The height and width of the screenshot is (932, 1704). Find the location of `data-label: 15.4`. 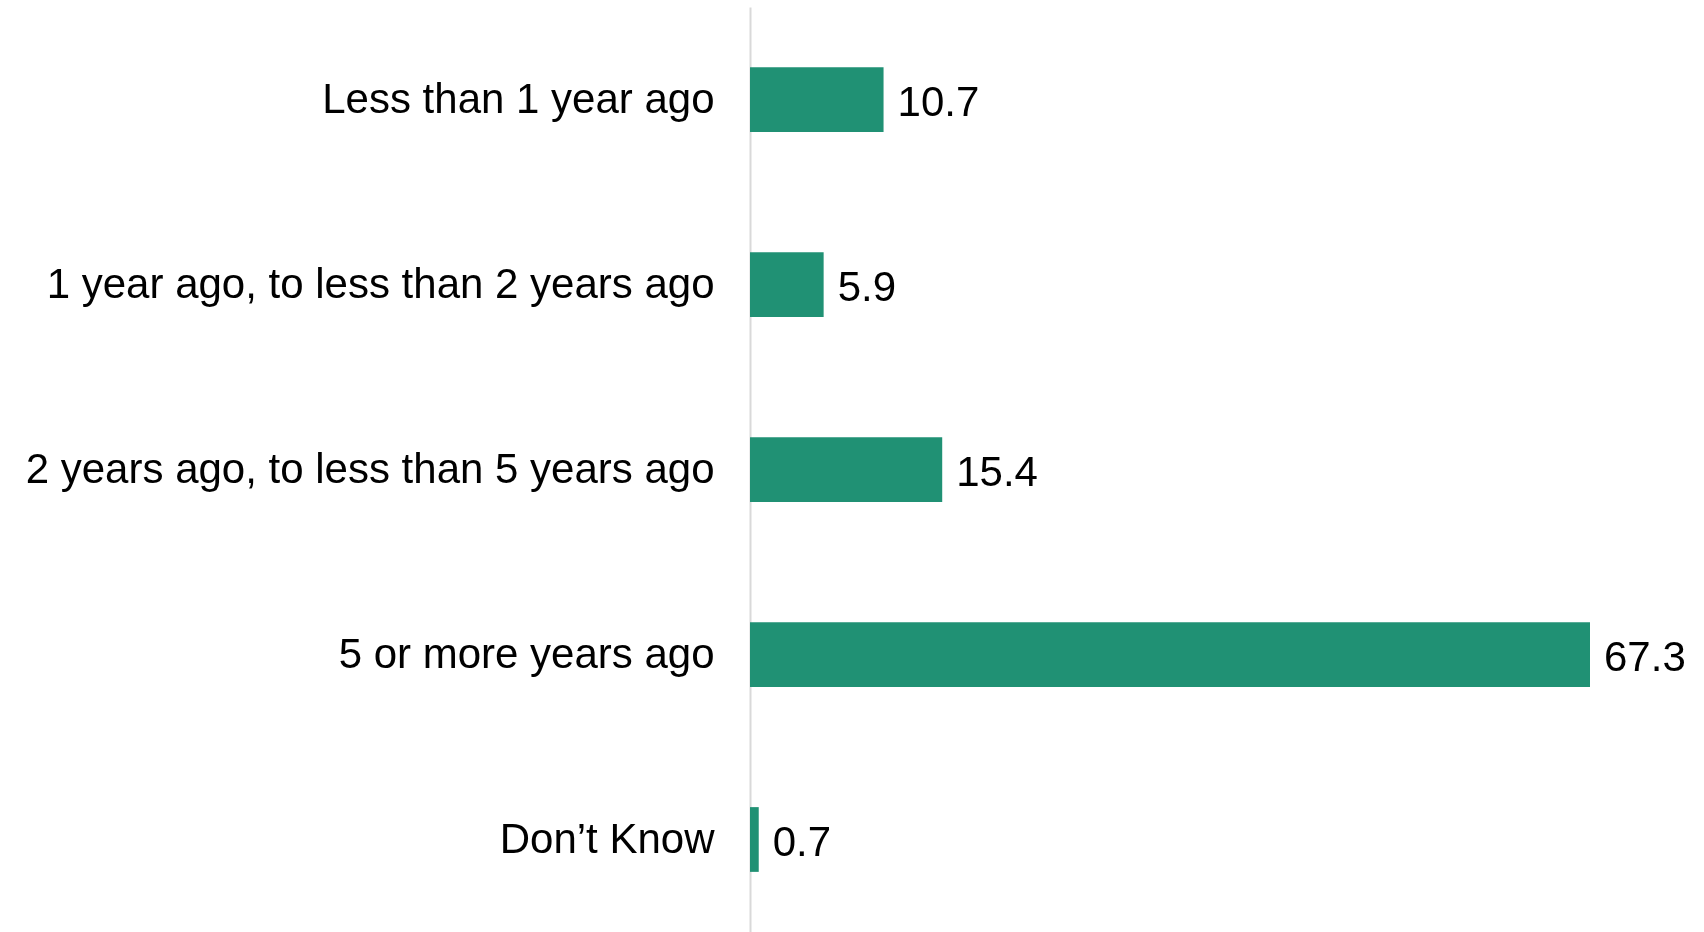

data-label: 15.4 is located at coordinates (997, 471).